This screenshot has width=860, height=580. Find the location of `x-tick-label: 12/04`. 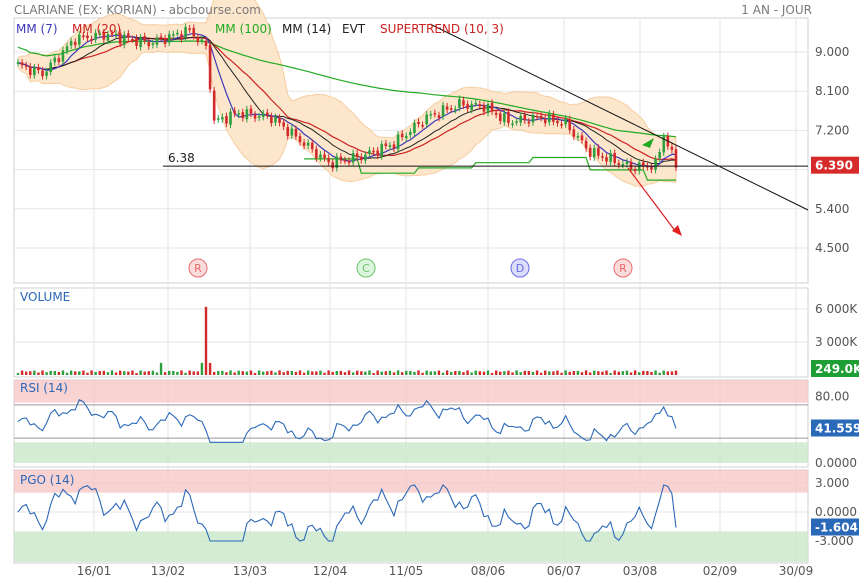

x-tick-label: 12/04 is located at coordinates (330, 571).